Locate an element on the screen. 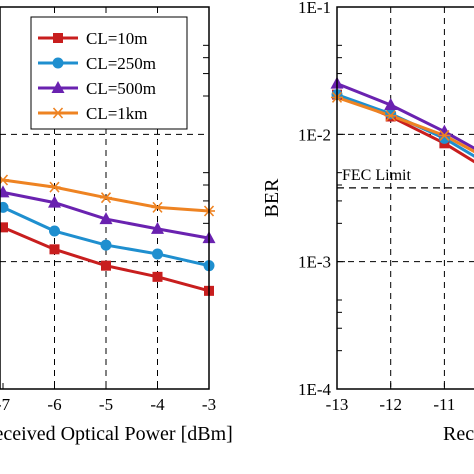 The height and width of the screenshot is (474, 474). legend: CL=10m CL=250m CL=500m CL=1km is located at coordinates (109, 73).